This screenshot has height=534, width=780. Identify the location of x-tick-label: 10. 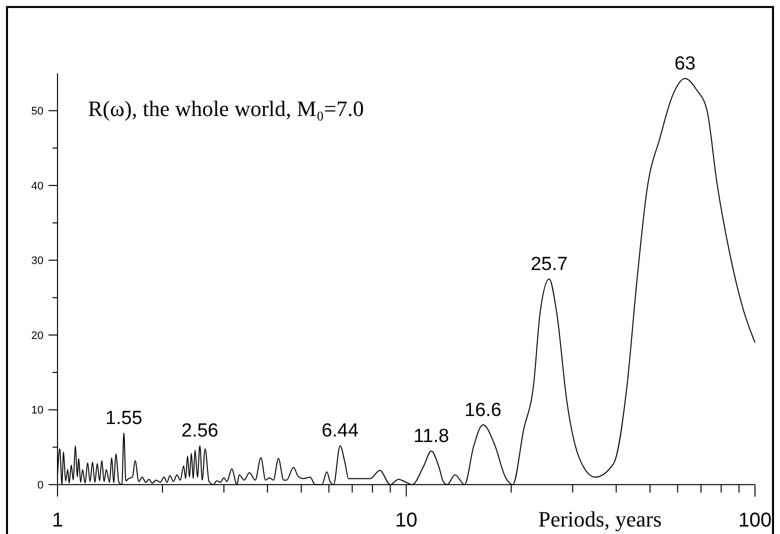
(406, 521).